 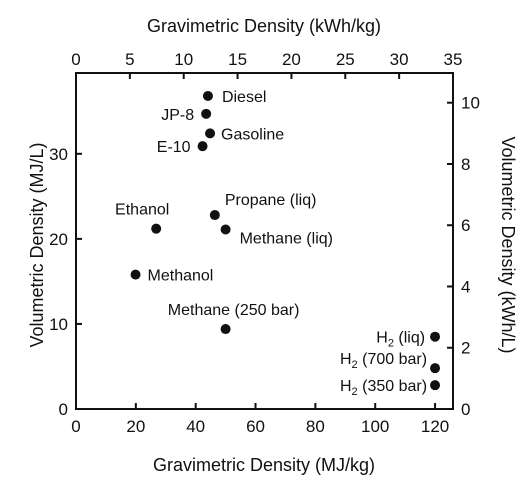 I want to click on point-label-4: Propane (liq), so click(x=271, y=200).